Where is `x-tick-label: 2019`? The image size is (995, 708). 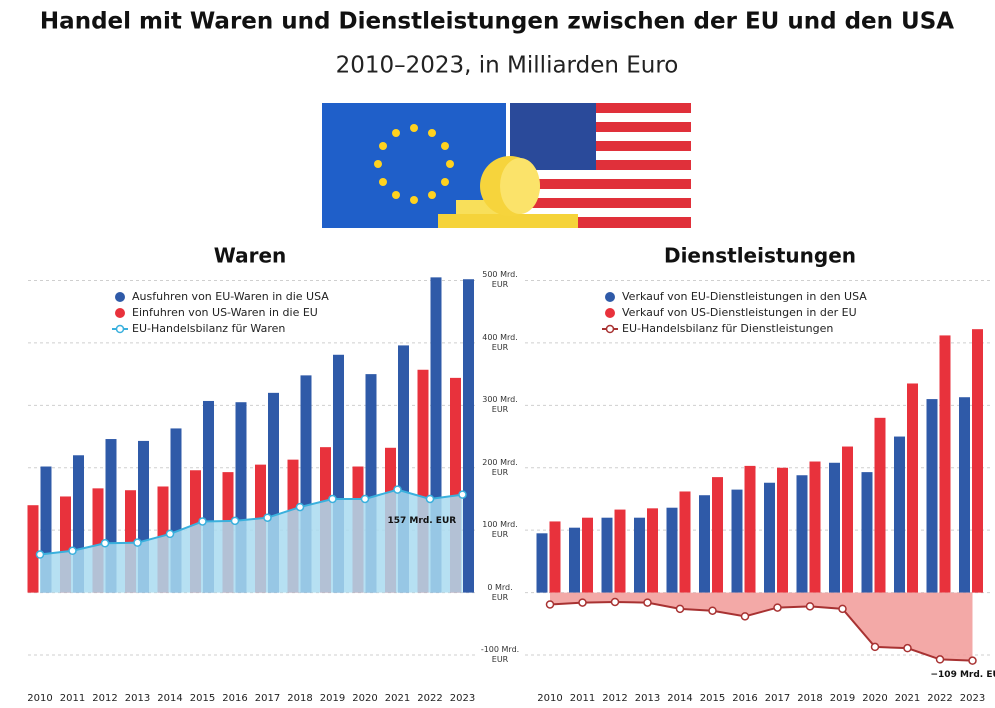 x-tick-label: 2019 is located at coordinates (842, 698).